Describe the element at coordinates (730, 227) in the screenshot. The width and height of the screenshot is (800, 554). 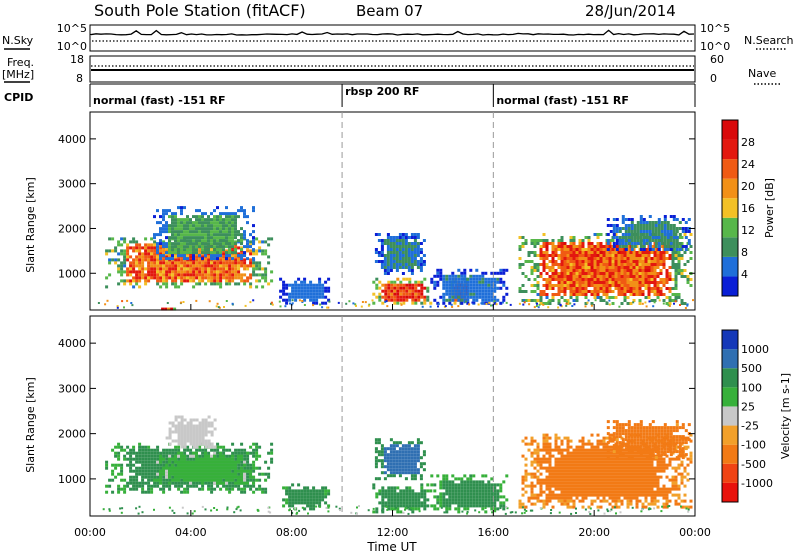
I see `colorbar-block` at that location.